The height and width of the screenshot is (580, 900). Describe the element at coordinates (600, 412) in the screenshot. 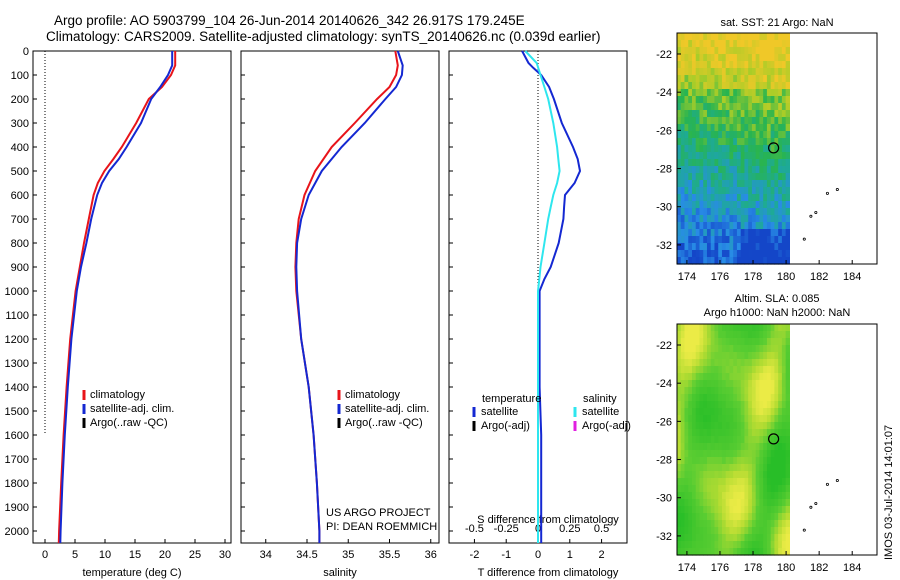

I see `difference-legend-sal-entry: satellite` at that location.